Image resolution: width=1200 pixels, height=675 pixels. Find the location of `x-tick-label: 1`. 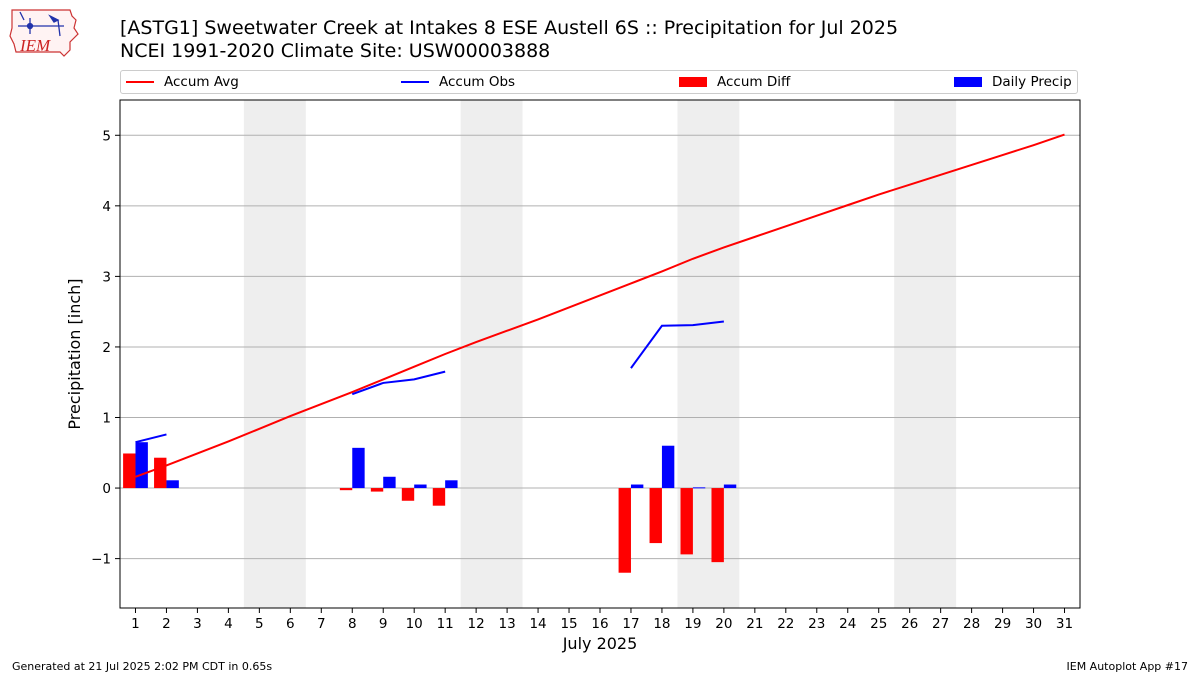

x-tick-label: 1 is located at coordinates (135, 624).